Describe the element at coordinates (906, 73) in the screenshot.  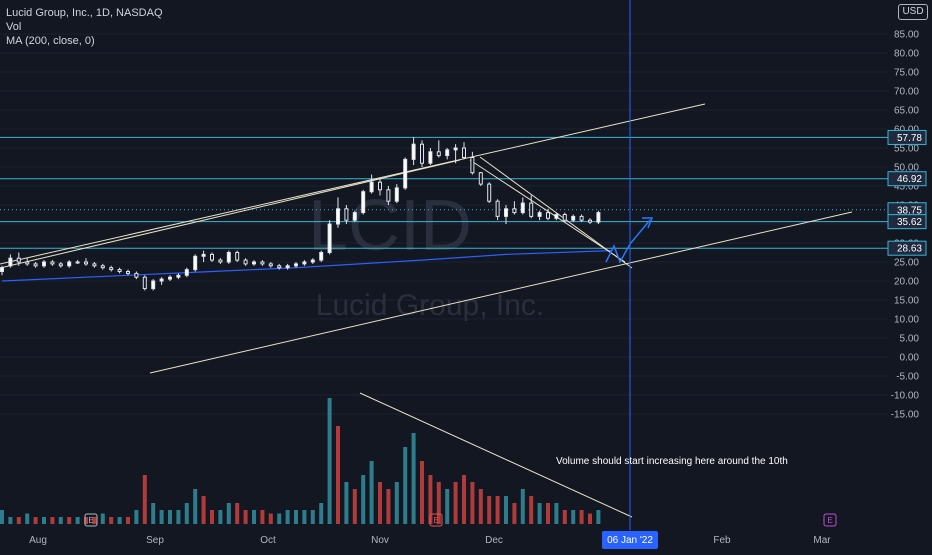
I see `price-tick-label: 75.00` at that location.